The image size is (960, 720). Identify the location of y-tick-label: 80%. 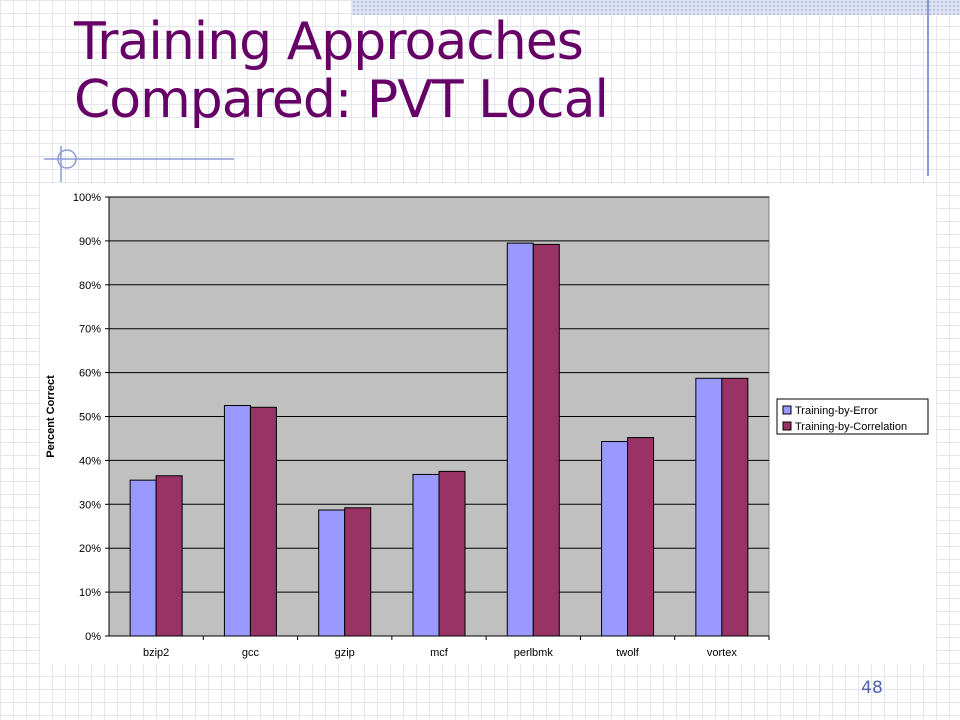
(90, 286).